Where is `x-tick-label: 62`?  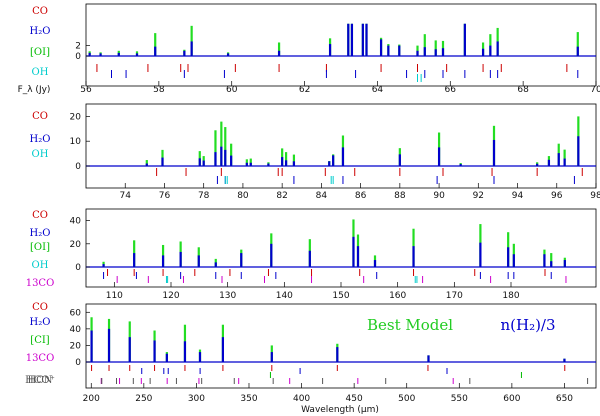
x-tick-label: 62 is located at coordinates (304, 90).